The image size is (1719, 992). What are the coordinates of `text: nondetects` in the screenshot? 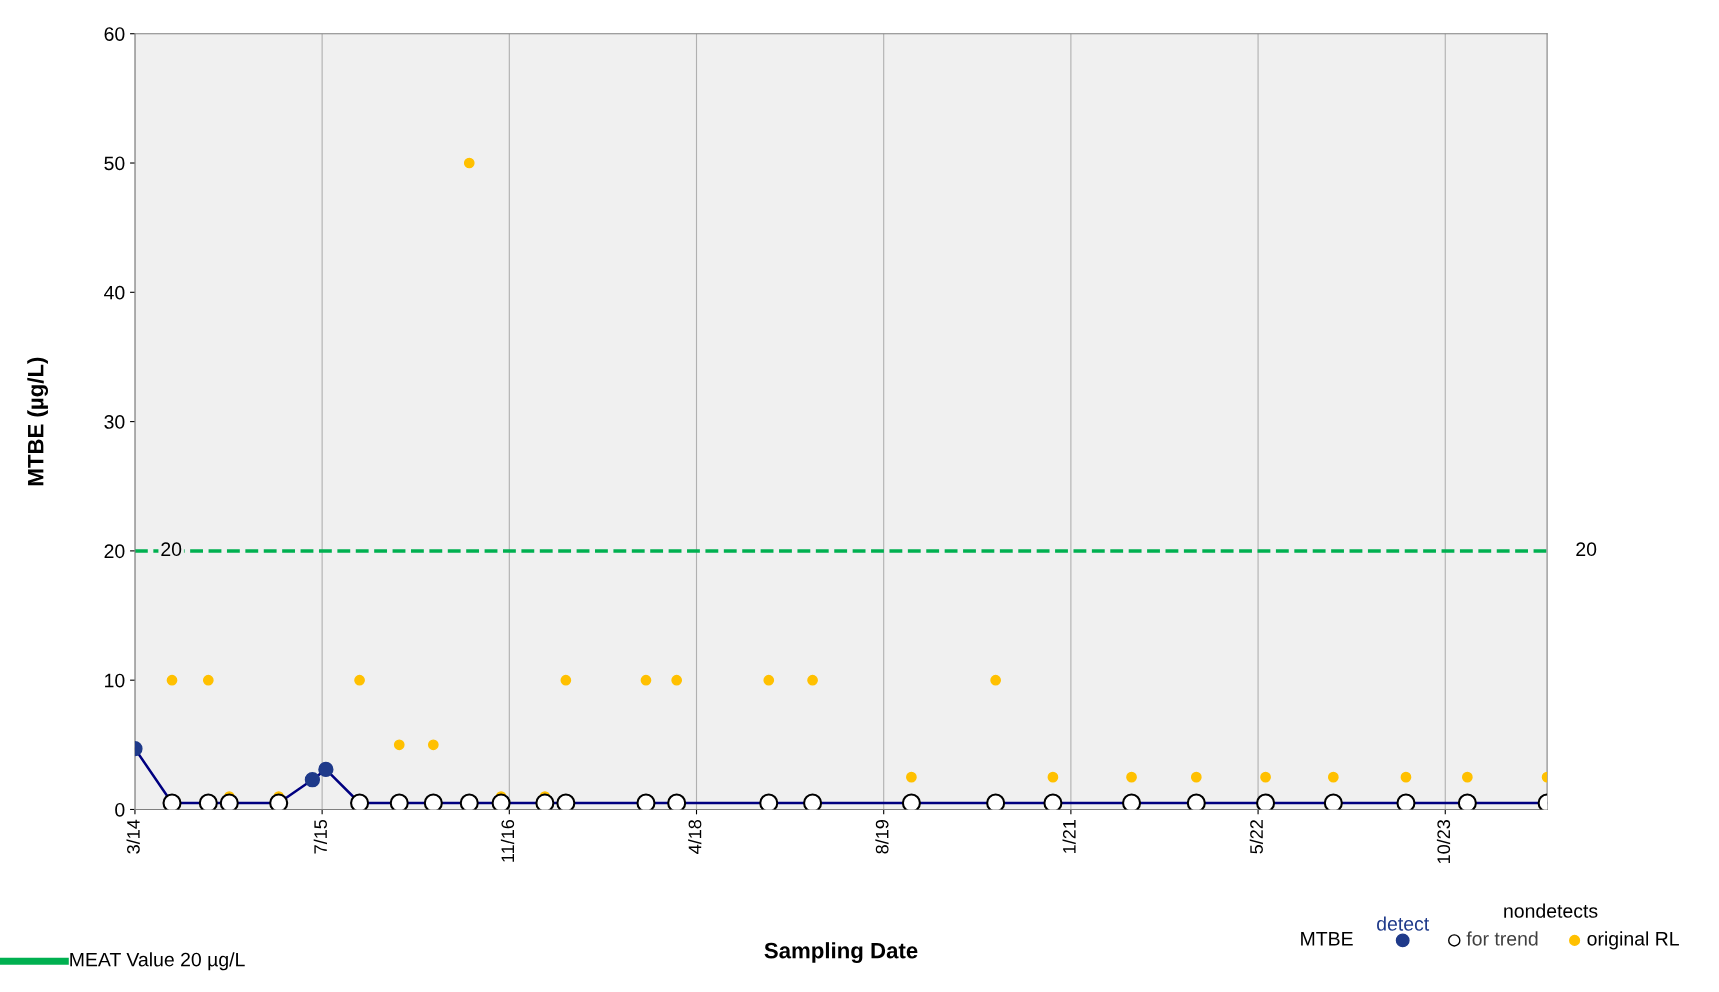 It's located at (1551, 910).